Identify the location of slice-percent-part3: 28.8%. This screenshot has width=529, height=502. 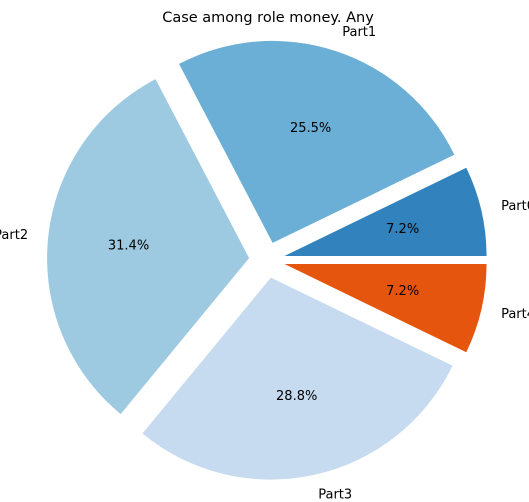
(296, 396).